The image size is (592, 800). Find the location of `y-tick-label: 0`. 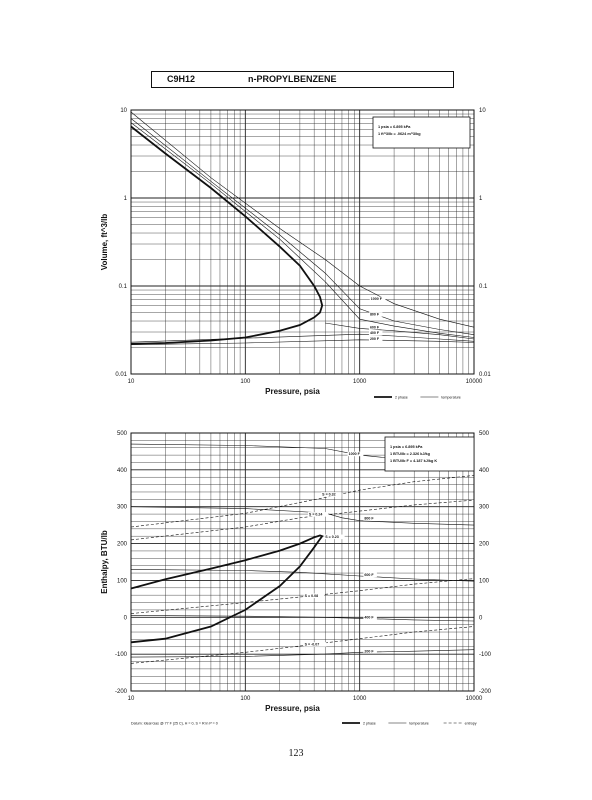

y-tick-label: 0 is located at coordinates (126, 618).